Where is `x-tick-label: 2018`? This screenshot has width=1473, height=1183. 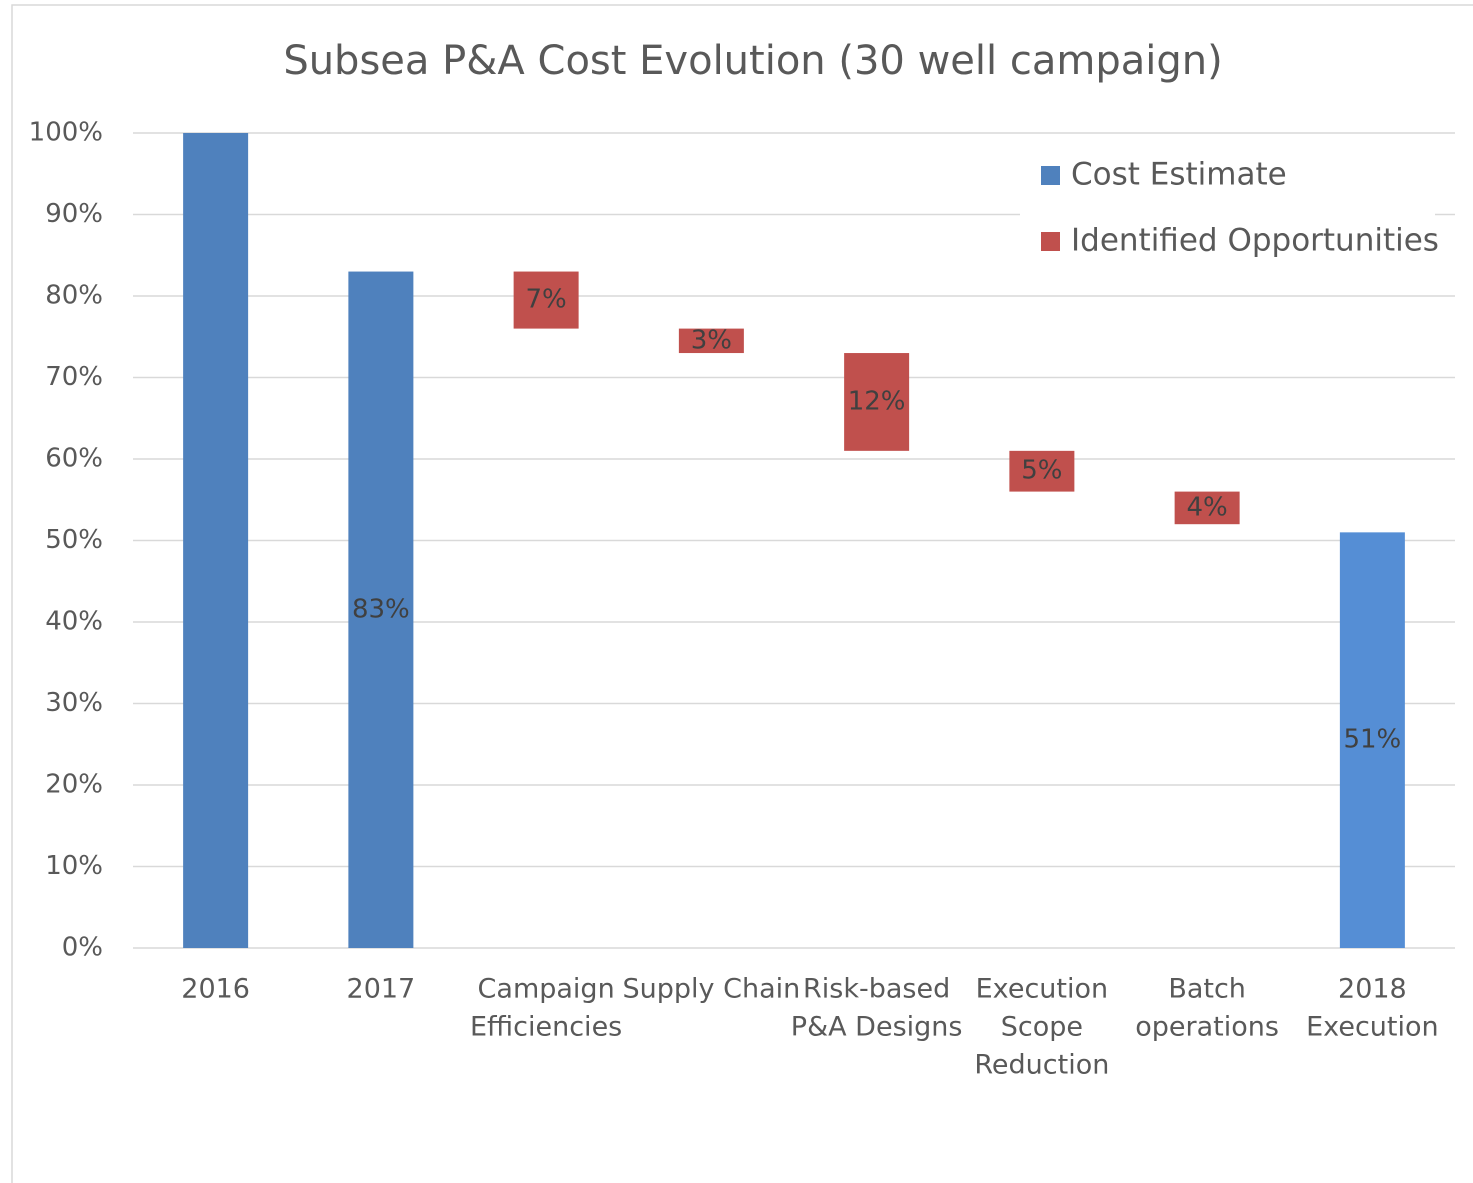 x-tick-label: 2018 is located at coordinates (1372, 989).